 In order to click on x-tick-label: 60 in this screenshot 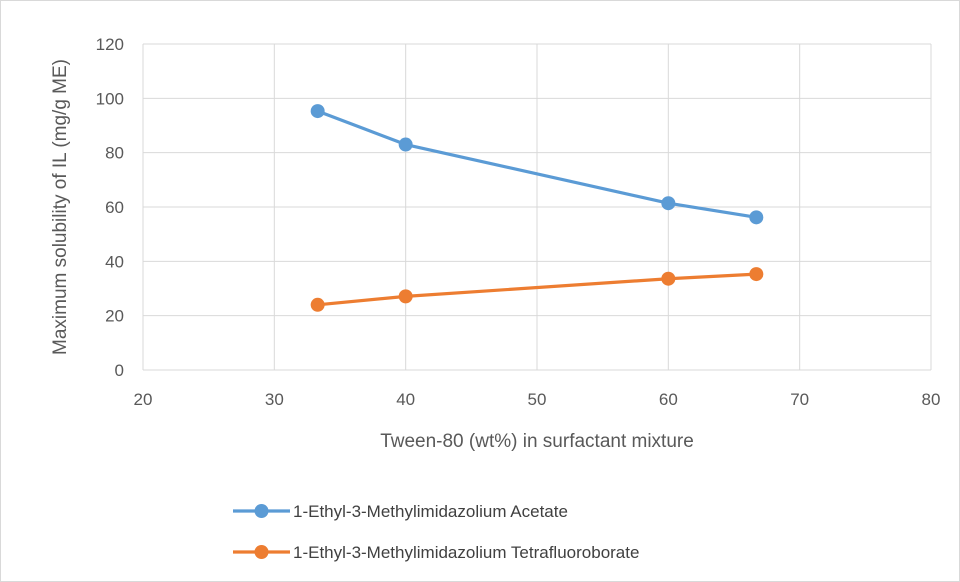, I will do `click(668, 399)`.